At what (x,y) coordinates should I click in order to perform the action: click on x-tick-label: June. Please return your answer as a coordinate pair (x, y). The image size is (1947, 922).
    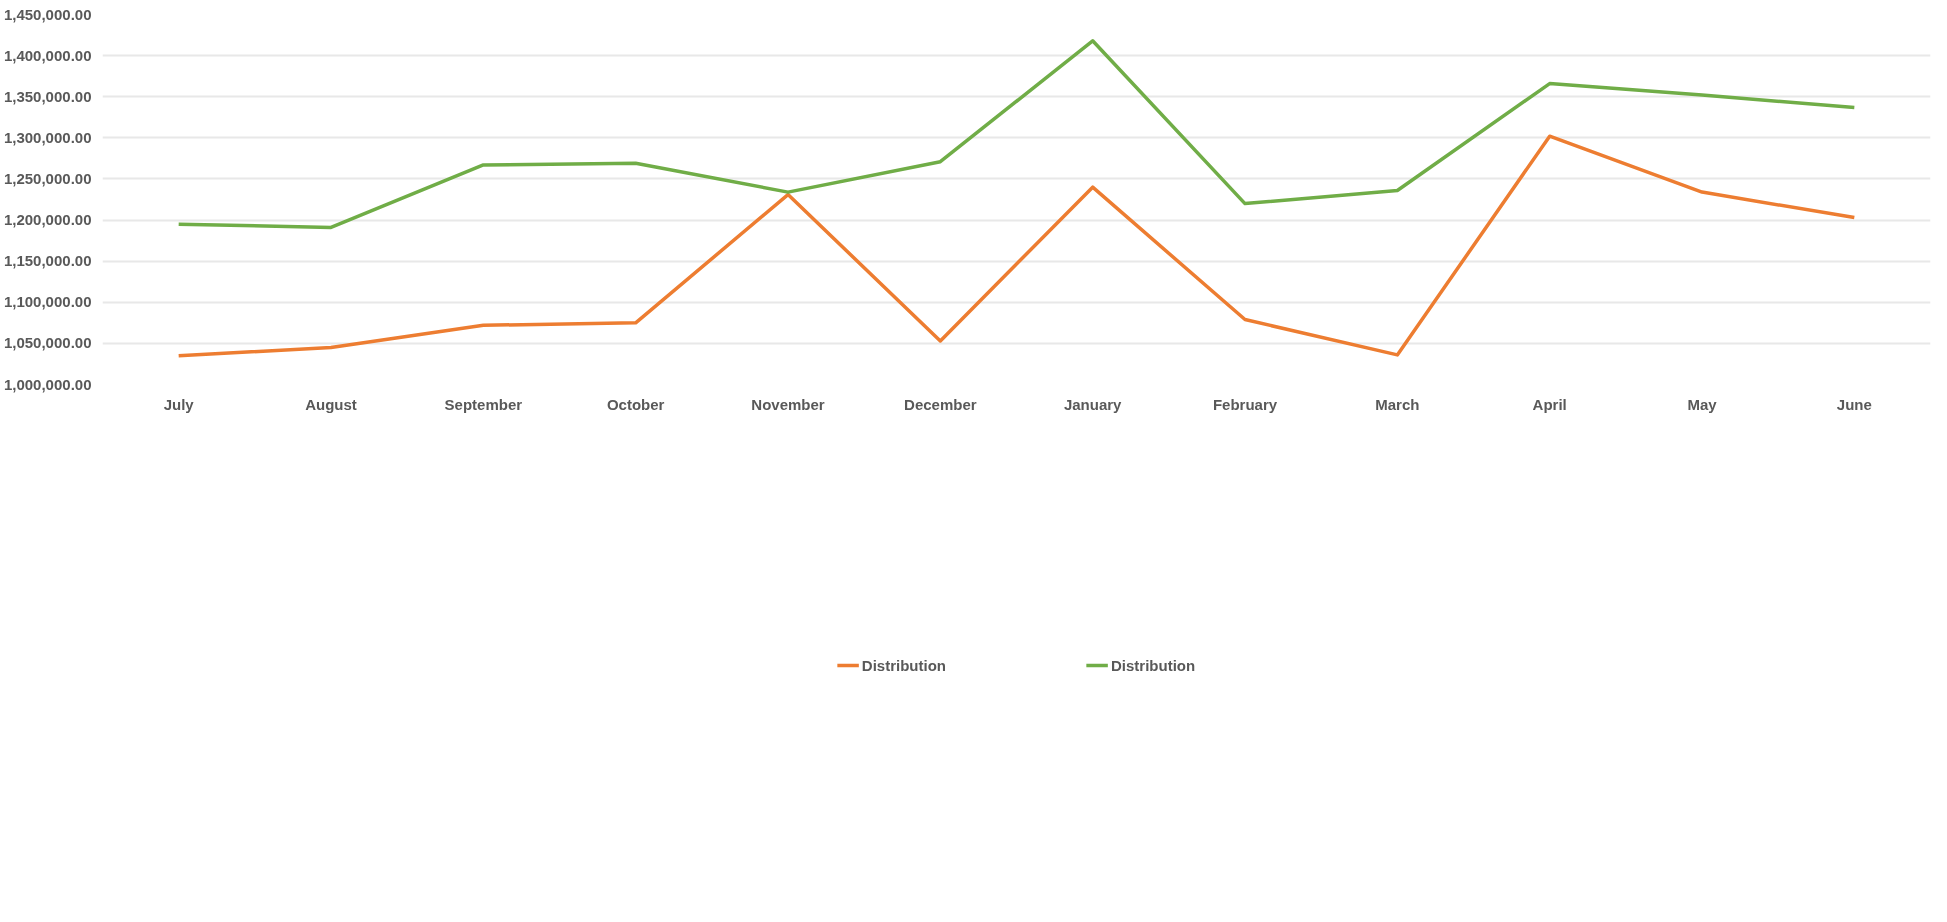
    Looking at the image, I should click on (1854, 404).